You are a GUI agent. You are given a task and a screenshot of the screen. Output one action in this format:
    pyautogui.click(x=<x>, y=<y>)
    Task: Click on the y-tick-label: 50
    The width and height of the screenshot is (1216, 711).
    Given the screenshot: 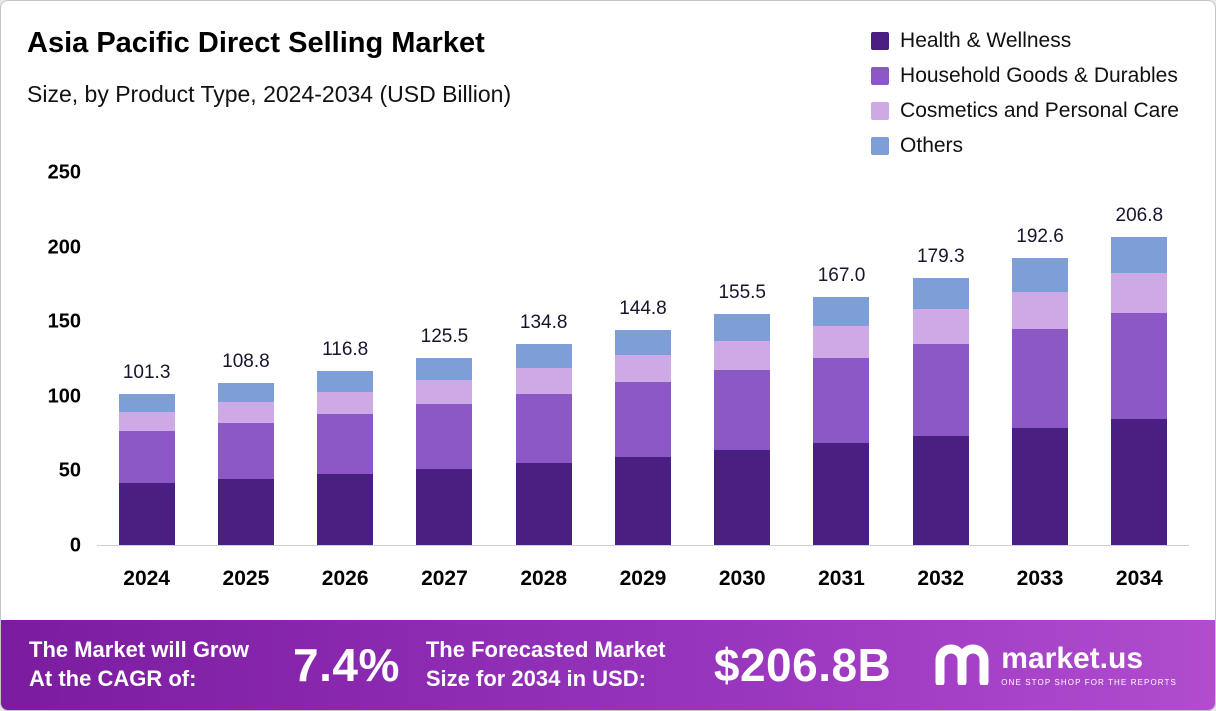 What is the action you would take?
    pyautogui.click(x=69, y=470)
    